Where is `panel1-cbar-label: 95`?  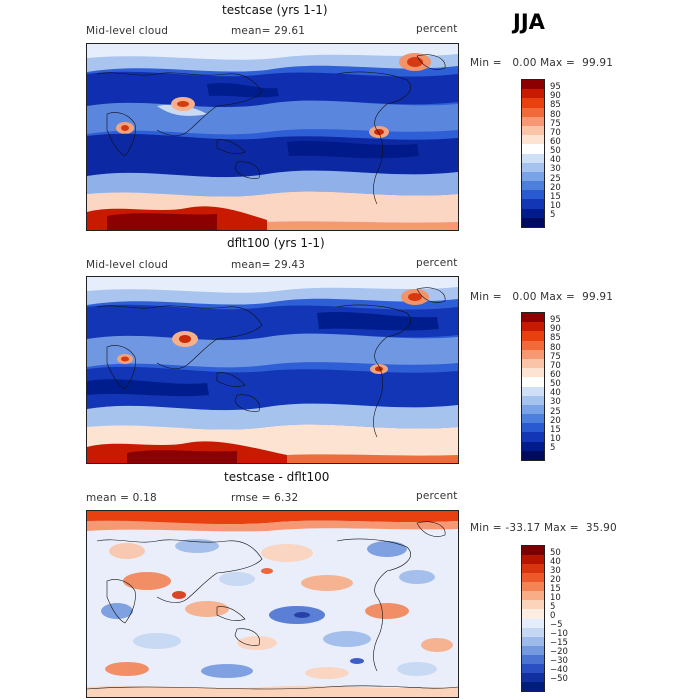 panel1-cbar-label: 95 is located at coordinates (555, 87).